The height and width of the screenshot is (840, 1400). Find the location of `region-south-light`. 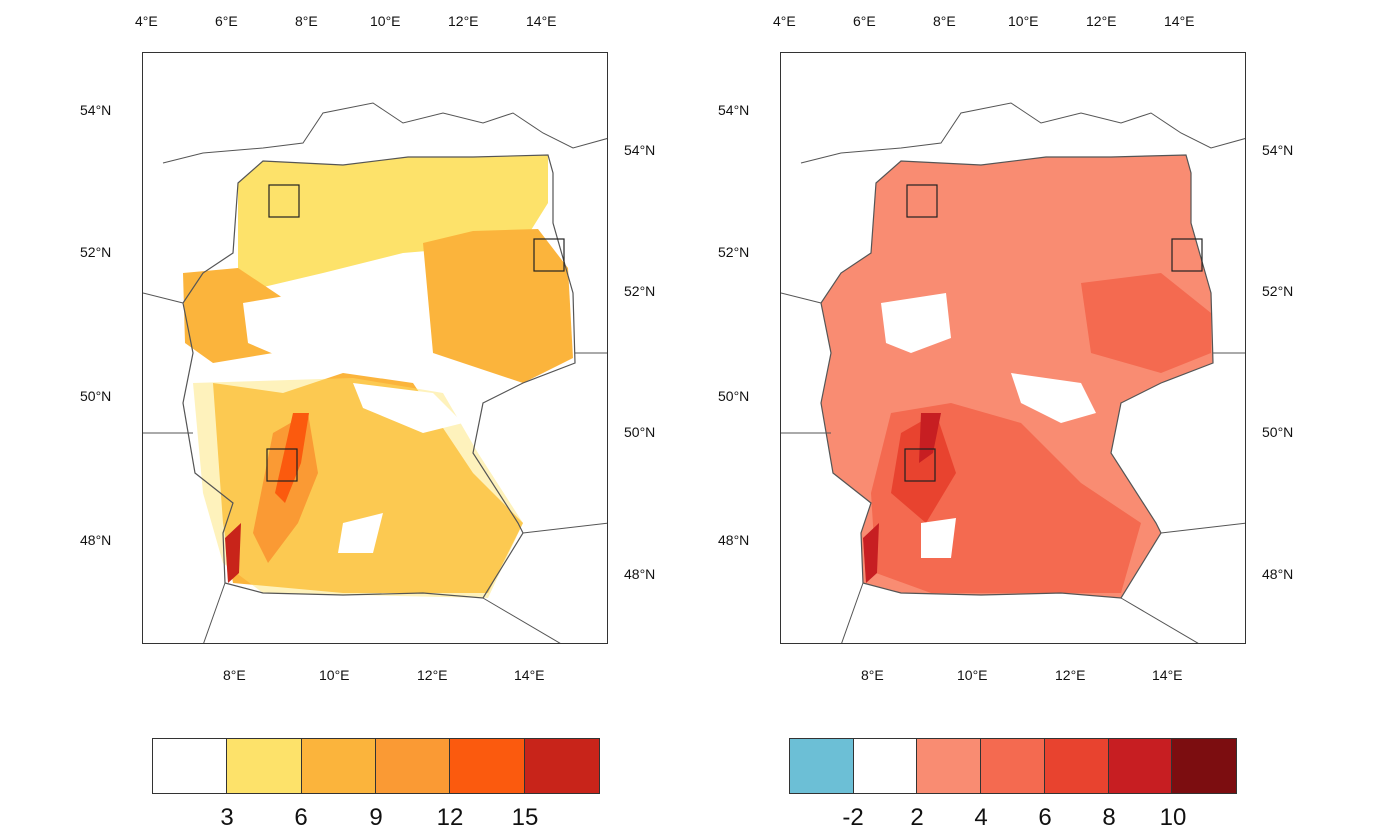

region-south-light is located at coordinates (358, 488).